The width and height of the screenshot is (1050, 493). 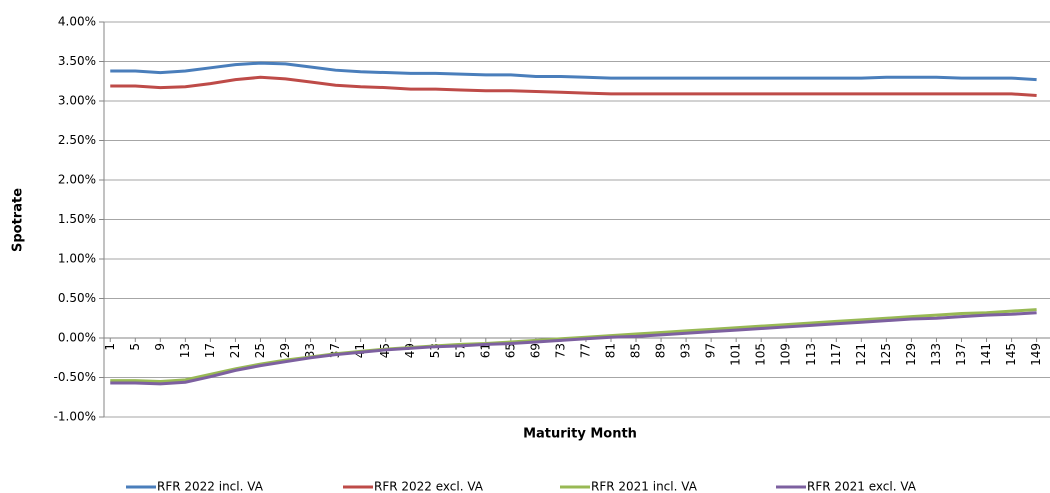 What do you see at coordinates (110, 347) in the screenshot?
I see `x-tick-label: 1` at bounding box center [110, 347].